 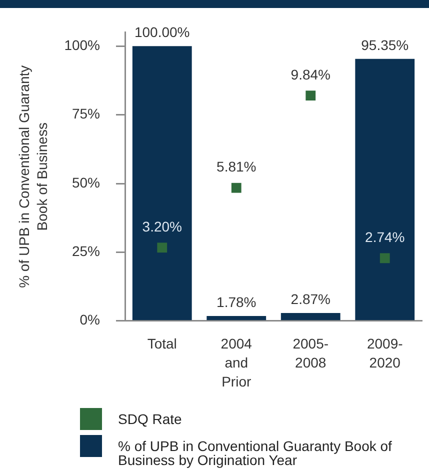 I want to click on legend-label: % of UPB in Conventional Guaranty Book of Business by Origination Year, so click(x=255, y=452).